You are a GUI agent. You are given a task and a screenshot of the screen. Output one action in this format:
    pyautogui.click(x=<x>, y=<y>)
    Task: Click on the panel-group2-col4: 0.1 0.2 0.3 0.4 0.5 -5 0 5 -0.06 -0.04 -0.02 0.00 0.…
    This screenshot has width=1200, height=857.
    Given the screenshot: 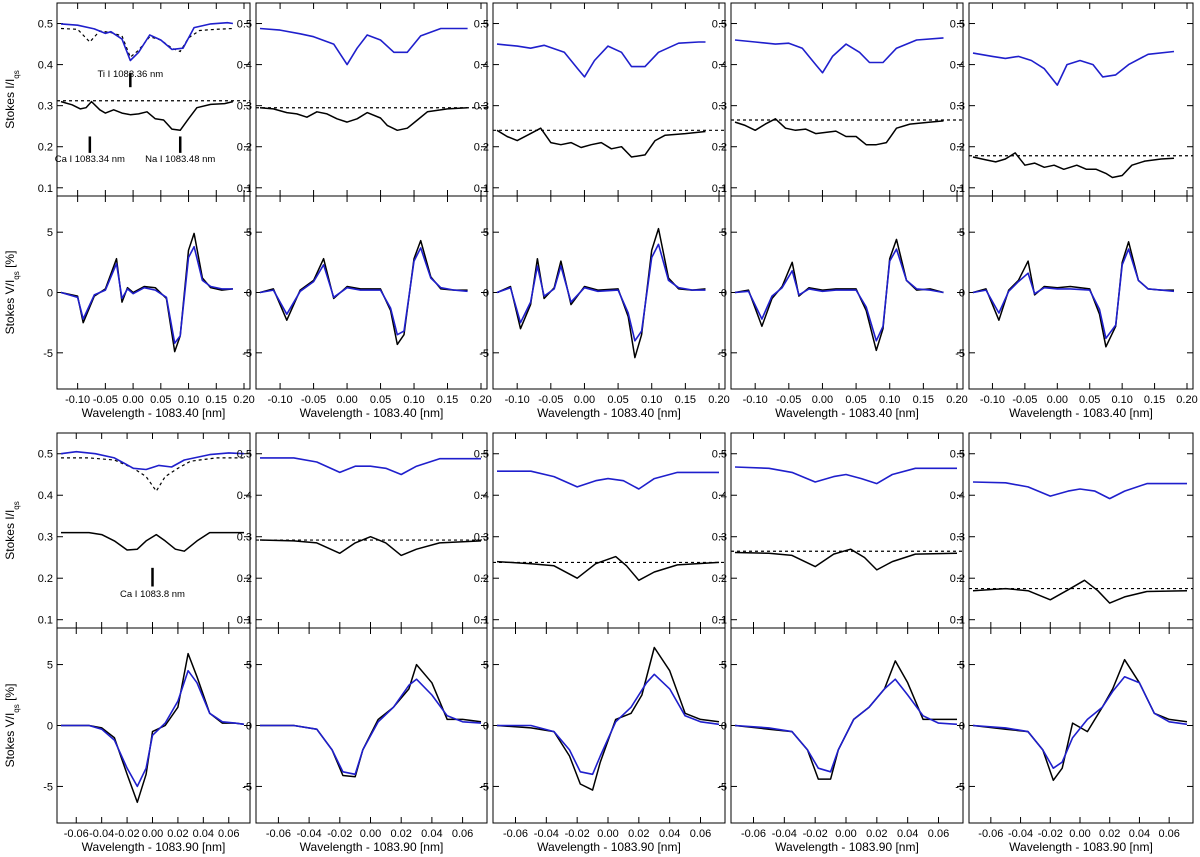 What is the action you would take?
    pyautogui.click(x=838, y=643)
    